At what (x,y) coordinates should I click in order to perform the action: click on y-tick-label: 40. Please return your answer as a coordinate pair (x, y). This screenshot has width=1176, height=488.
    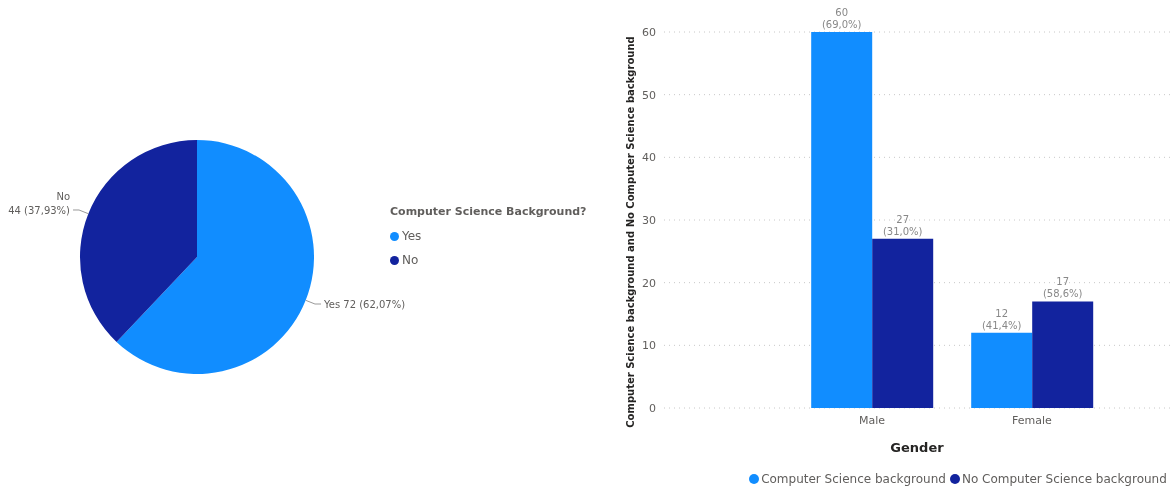
    Looking at the image, I should click on (649, 158).